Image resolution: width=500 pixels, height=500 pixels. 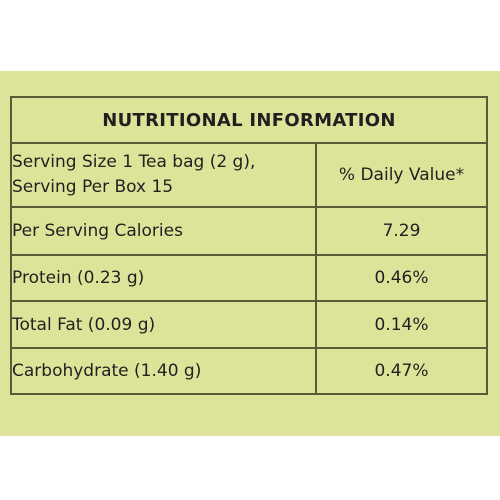 I want to click on nutrient-name: Carbohydrate (1.40 g), so click(x=163, y=371).